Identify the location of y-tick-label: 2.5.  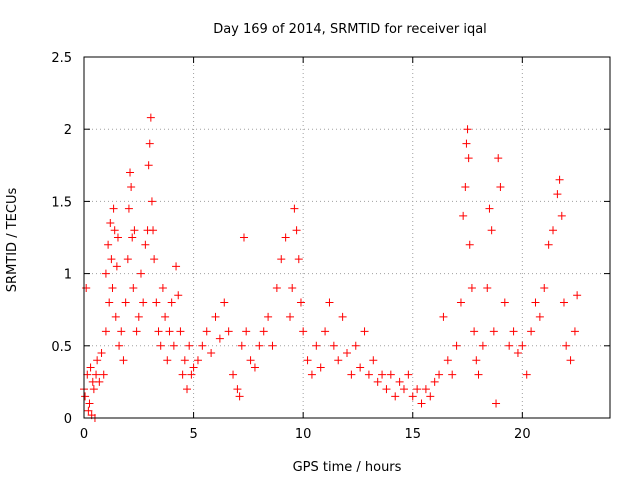
(61, 58).